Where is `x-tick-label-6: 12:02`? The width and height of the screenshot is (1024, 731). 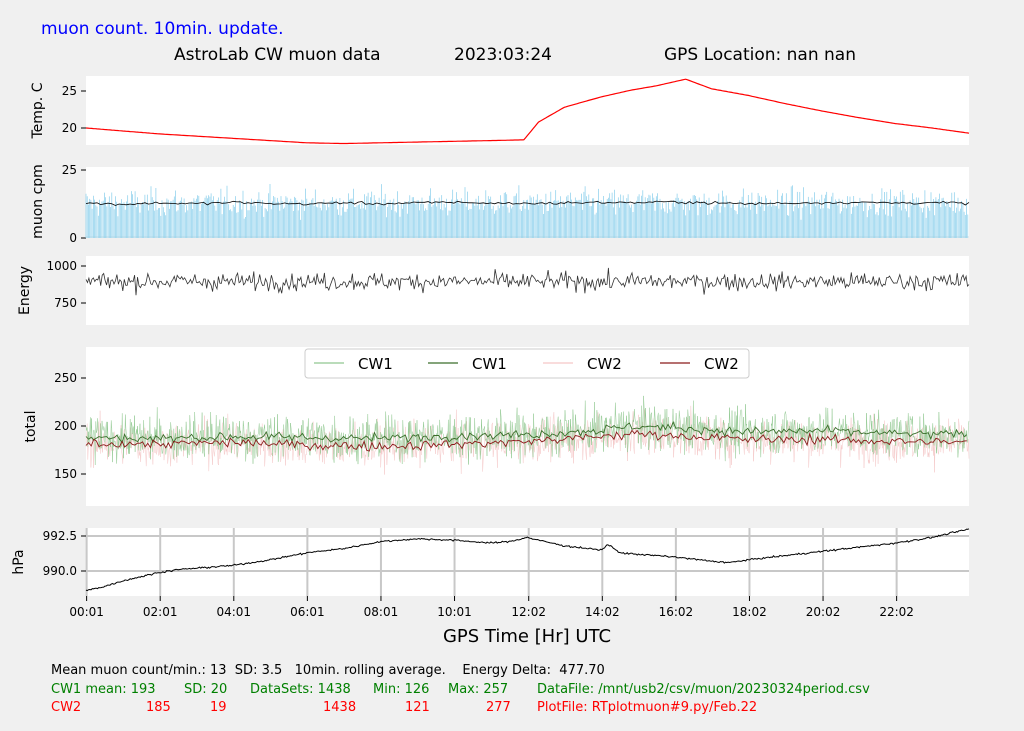 x-tick-label-6: 12:02 is located at coordinates (528, 612).